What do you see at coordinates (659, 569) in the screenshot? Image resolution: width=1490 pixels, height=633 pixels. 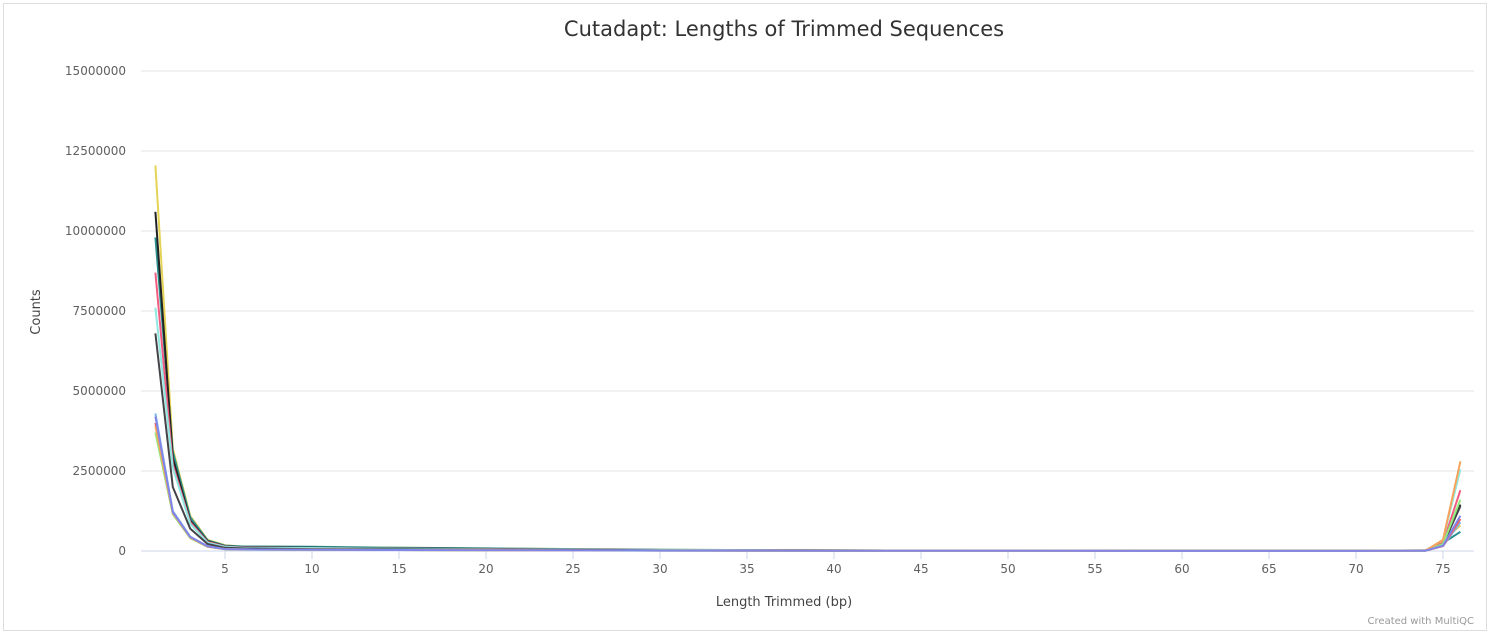 I see `x-tick-label: 30` at bounding box center [659, 569].